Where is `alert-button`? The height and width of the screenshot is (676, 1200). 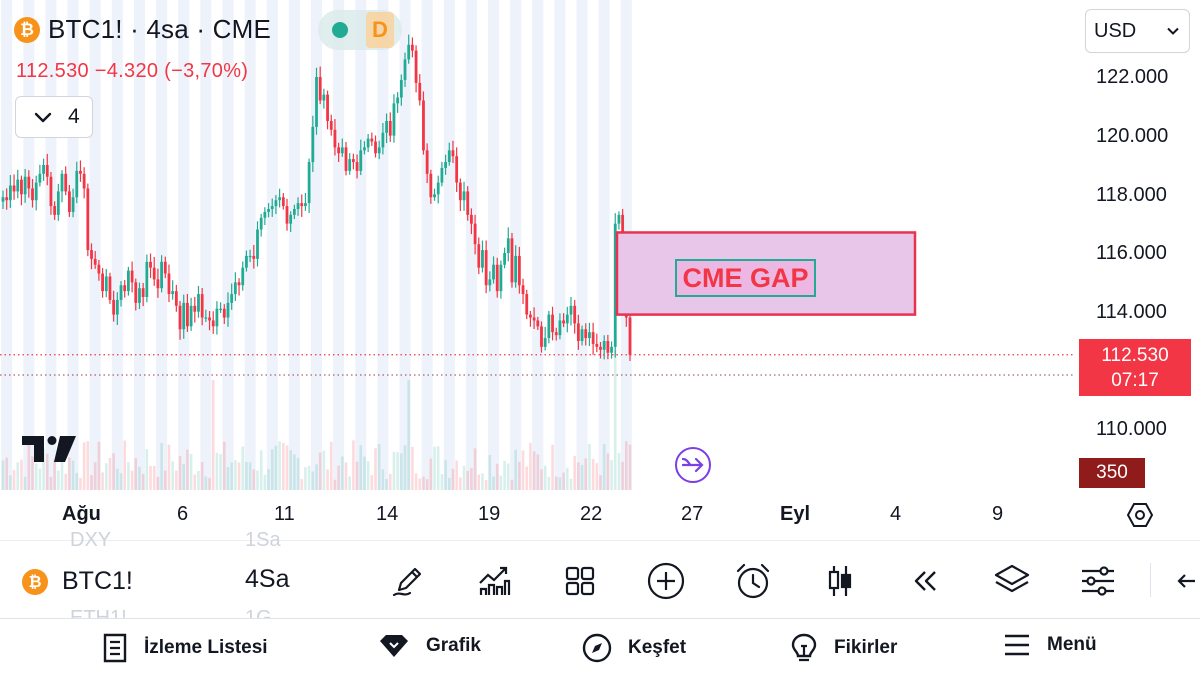
alert-button is located at coordinates (753, 581).